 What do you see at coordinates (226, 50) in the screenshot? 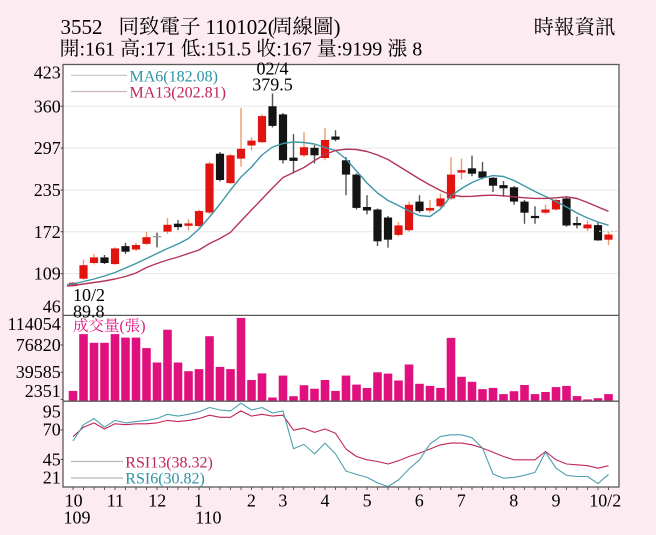
I see `svg-text: :151.5` at bounding box center [226, 50].